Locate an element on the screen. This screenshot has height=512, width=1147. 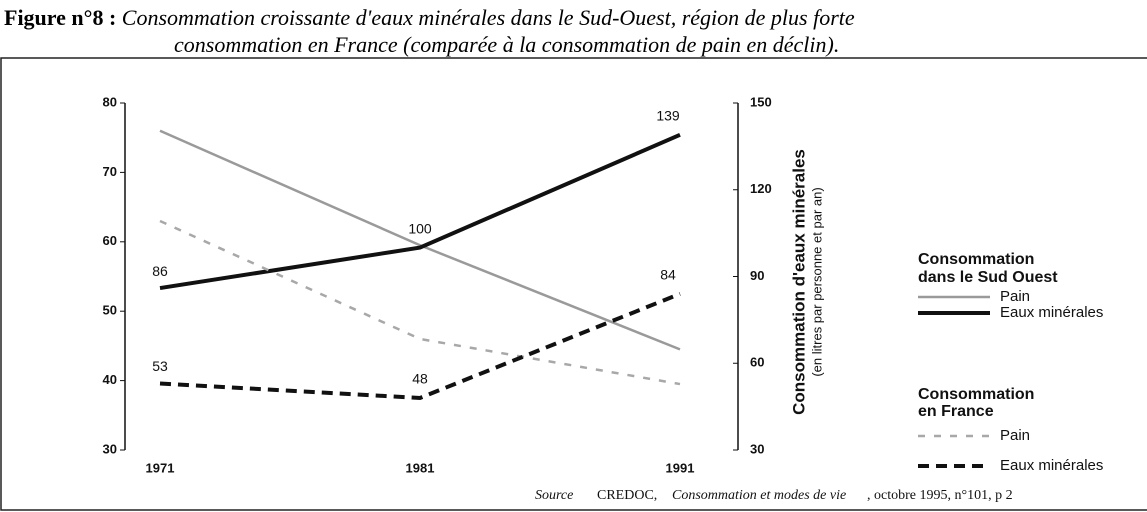
data-label: 53 is located at coordinates (160, 366).